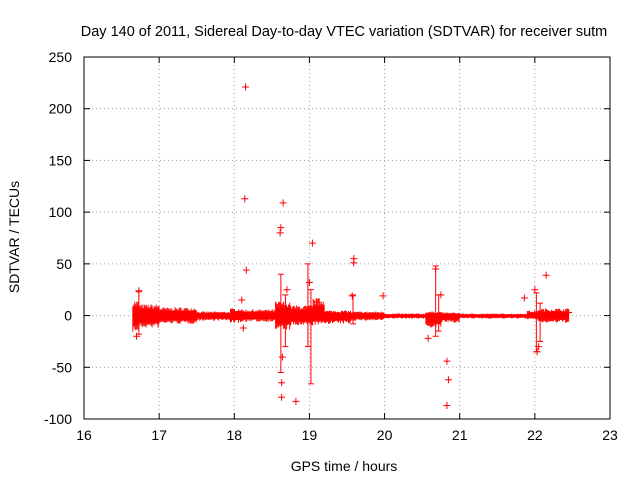 The height and width of the screenshot is (480, 640). Describe the element at coordinates (385, 435) in the screenshot. I see `x-tick-label: 20` at that location.